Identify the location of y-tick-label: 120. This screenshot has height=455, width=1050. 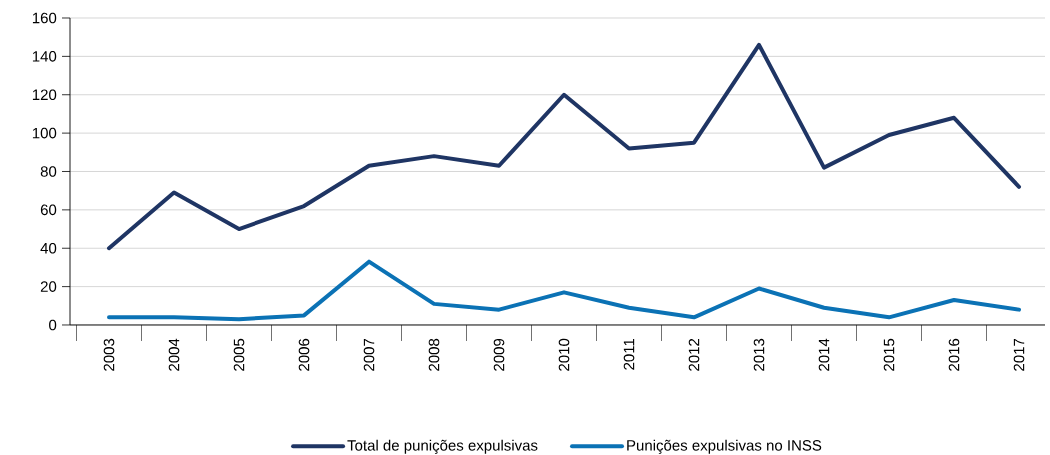
(44, 95).